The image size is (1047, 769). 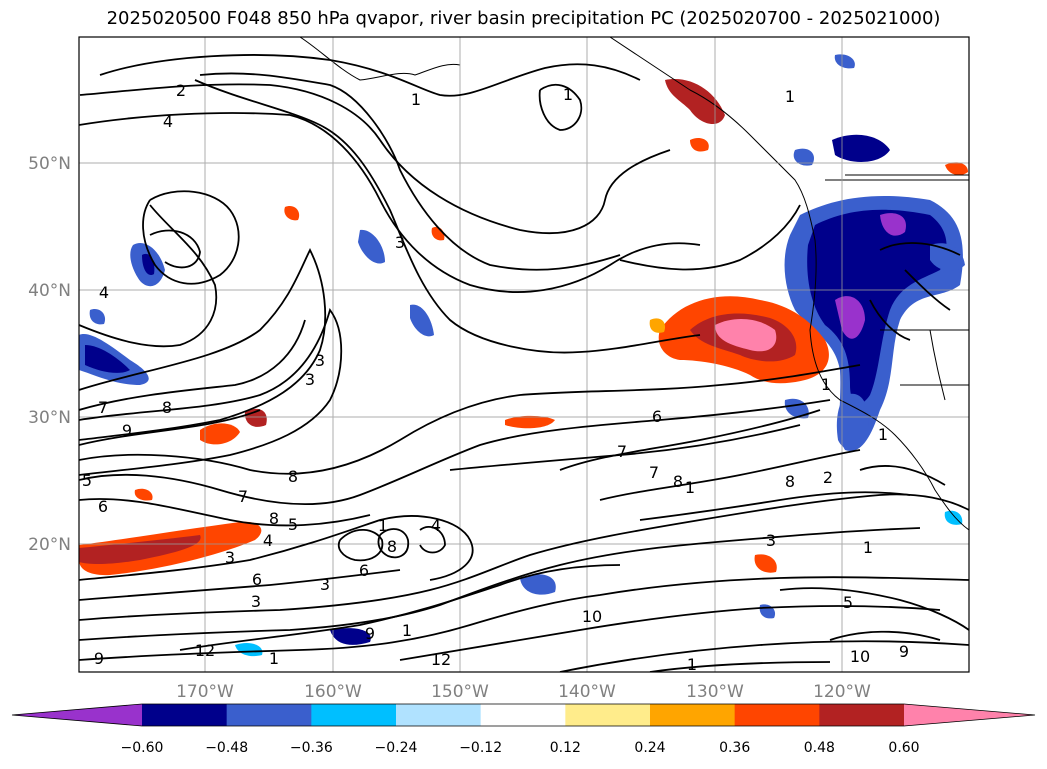 I want to click on lon-tick-label: 160°W, so click(x=333, y=692).